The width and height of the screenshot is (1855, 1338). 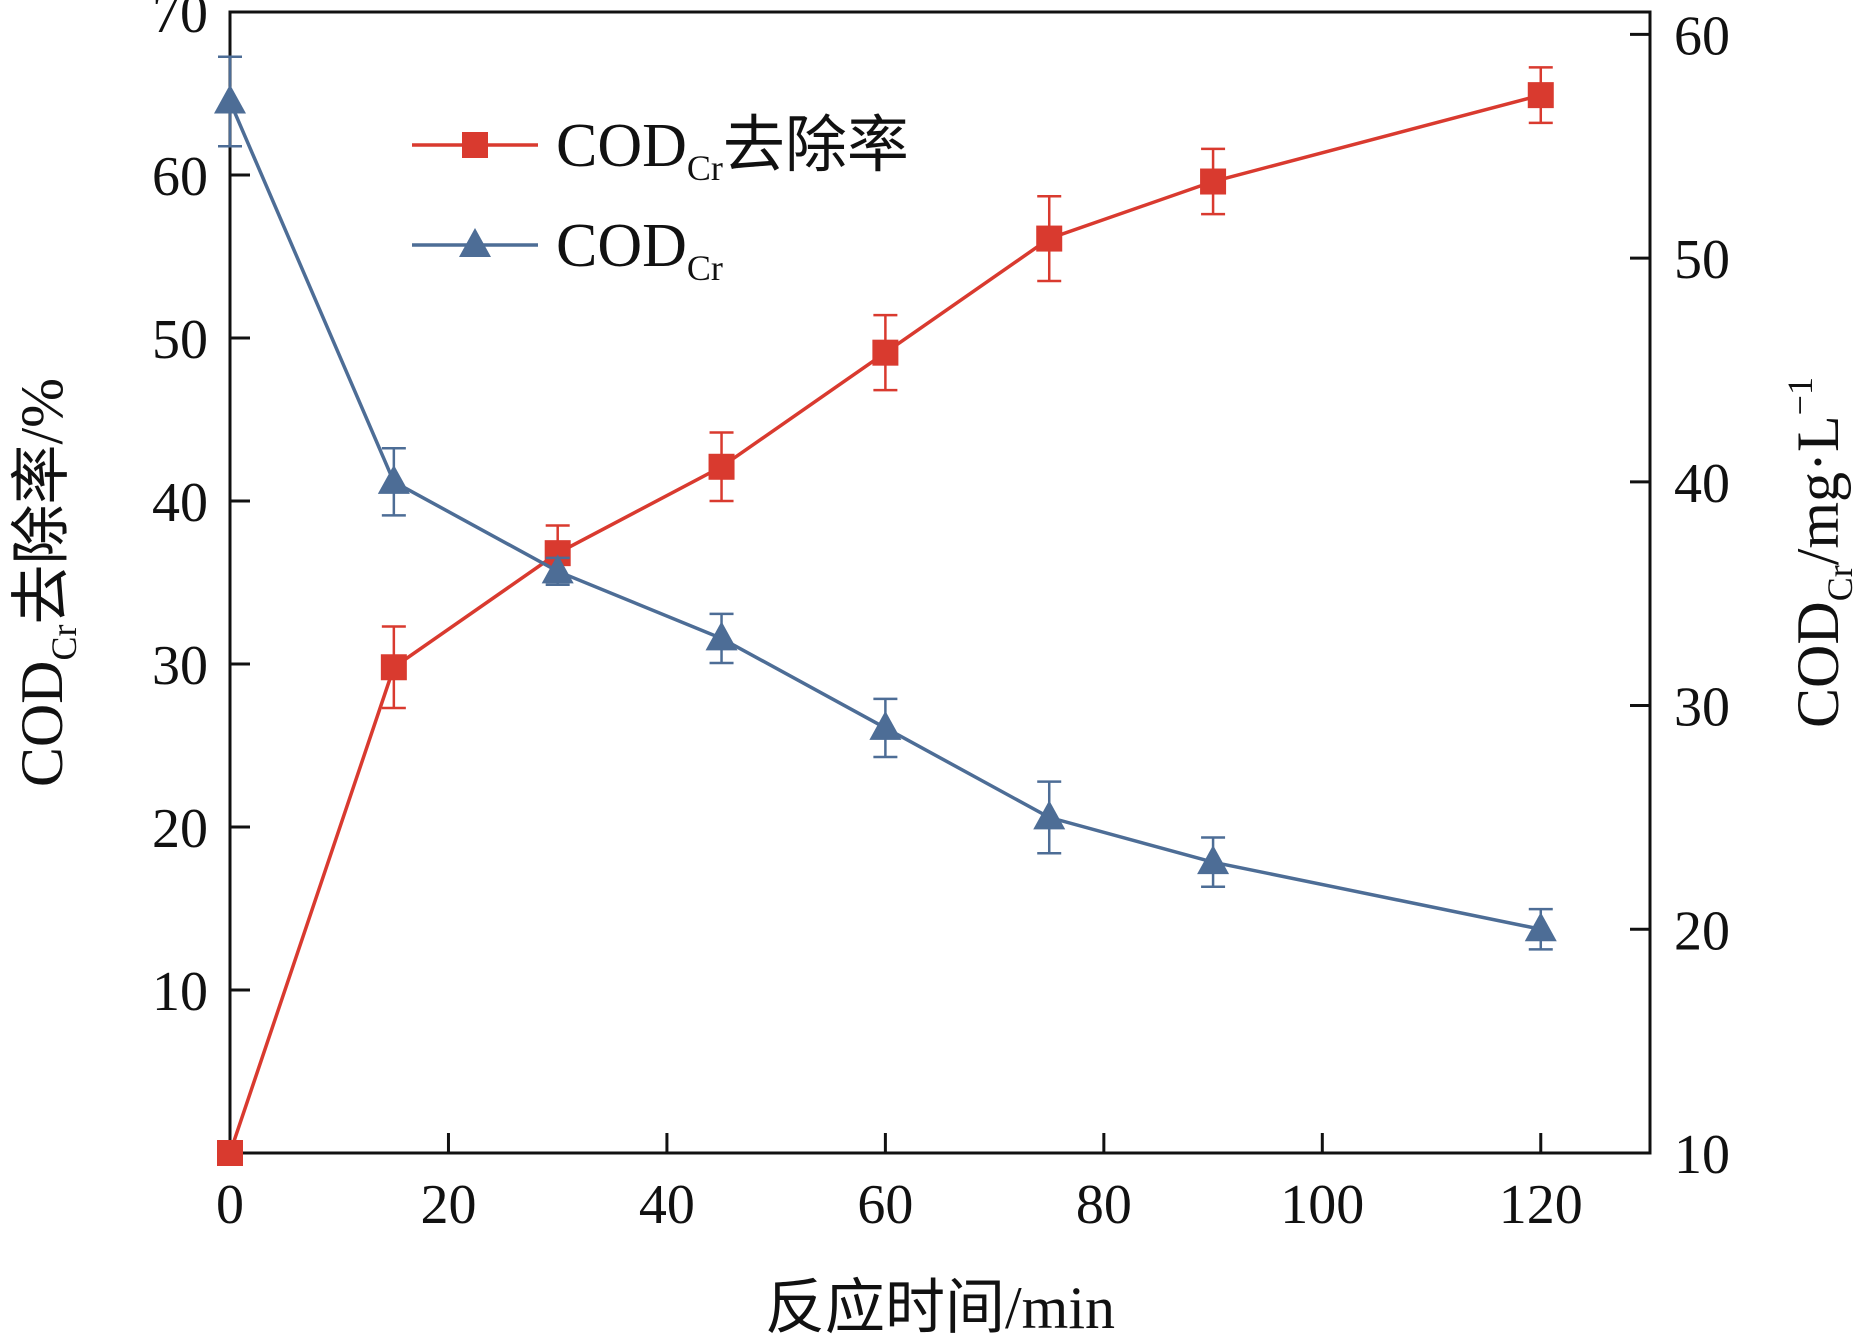 I want to click on y-left-tick-label: 40, so click(x=180, y=503).